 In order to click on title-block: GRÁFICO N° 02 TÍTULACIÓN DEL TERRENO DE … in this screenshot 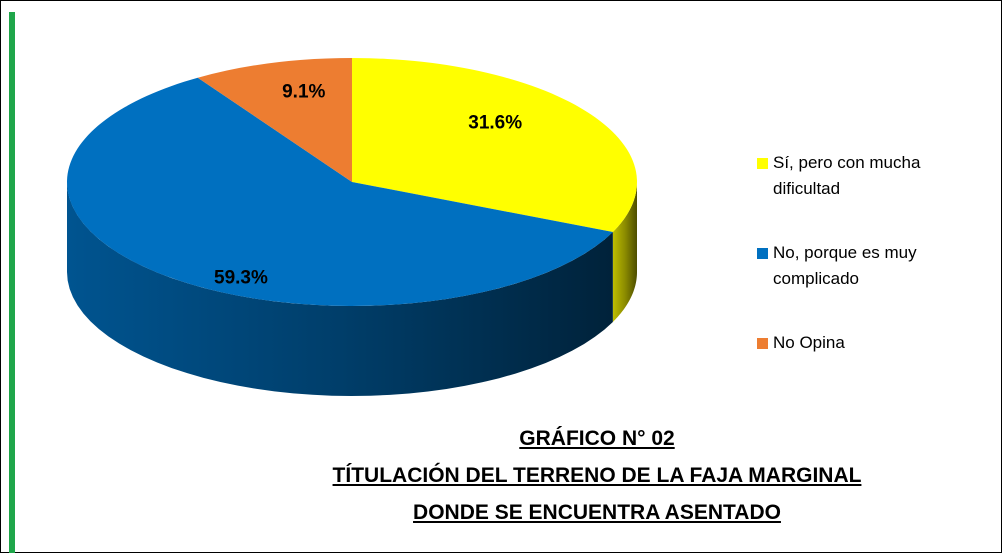, I will do `click(597, 475)`.